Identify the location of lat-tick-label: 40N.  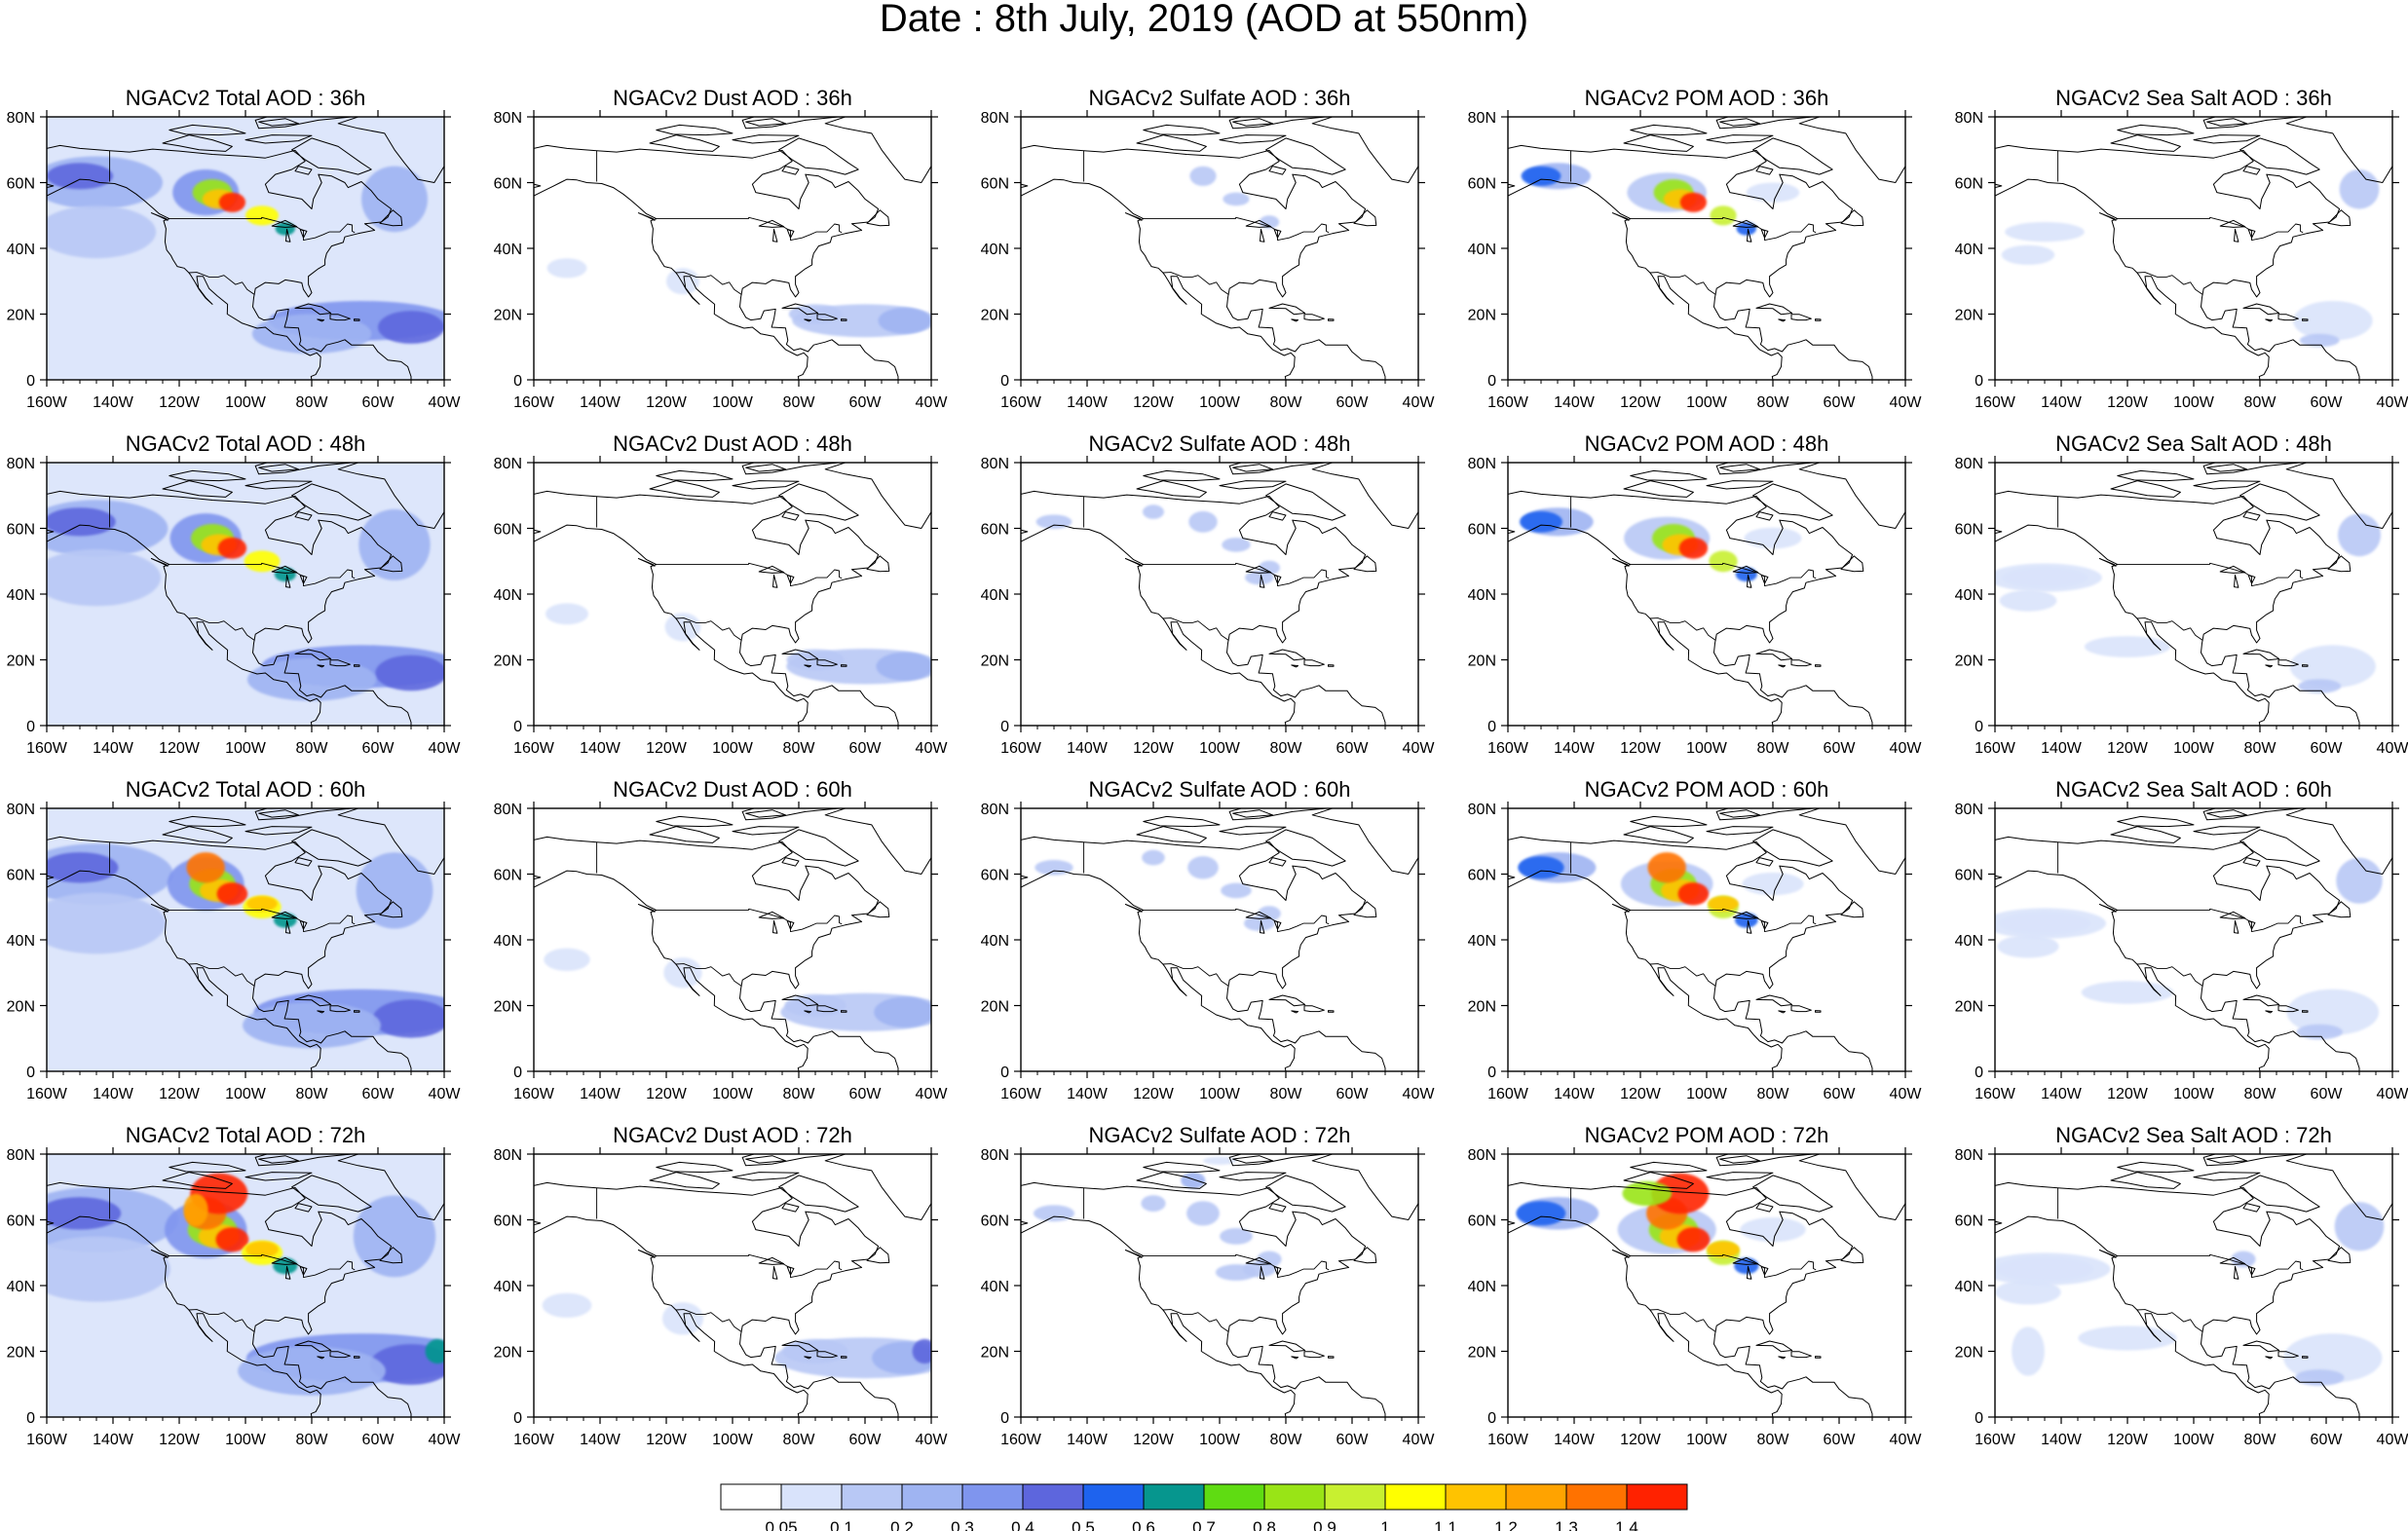
(508, 1287).